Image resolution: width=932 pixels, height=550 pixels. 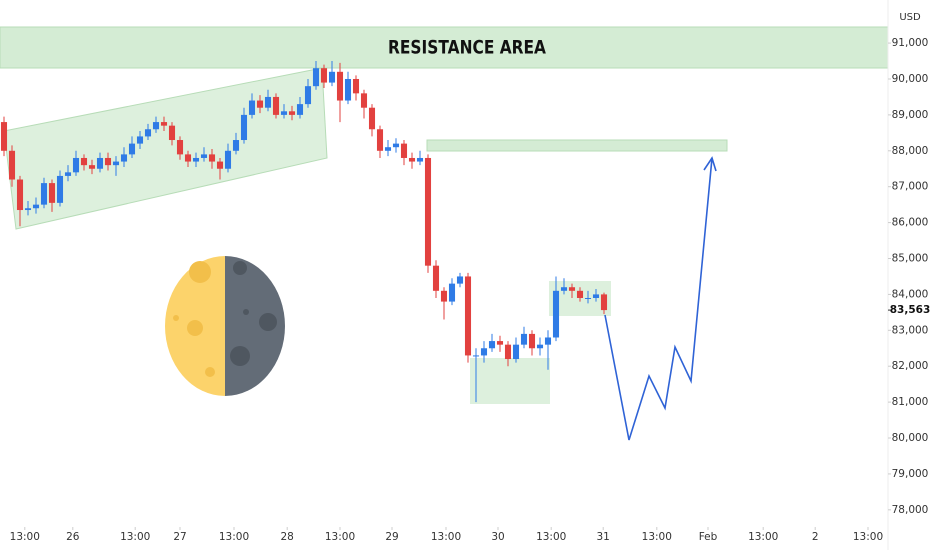 What do you see at coordinates (910, 43) in the screenshot?
I see `y-tick-label: 91,000` at bounding box center [910, 43].